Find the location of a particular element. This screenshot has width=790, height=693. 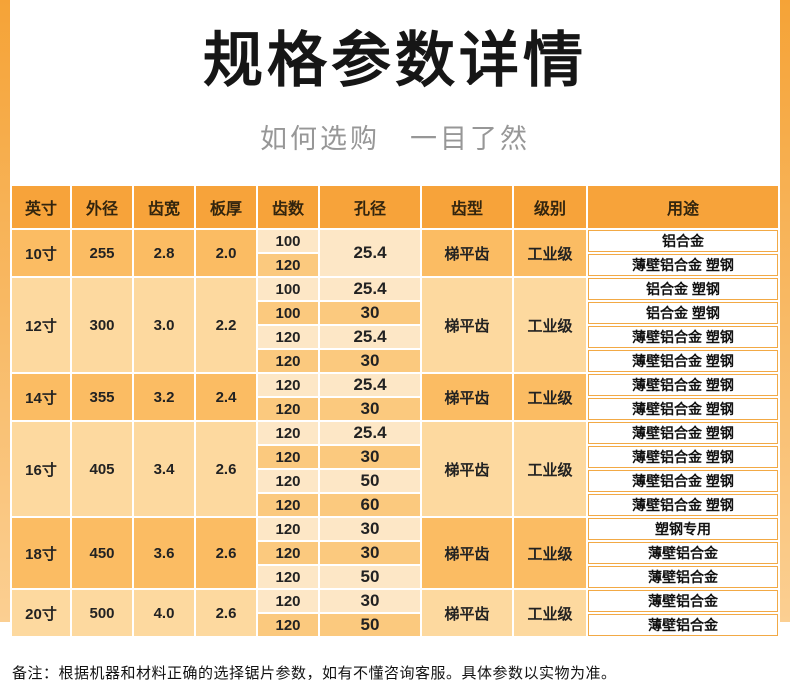

column-header: 孔径 is located at coordinates (370, 207).